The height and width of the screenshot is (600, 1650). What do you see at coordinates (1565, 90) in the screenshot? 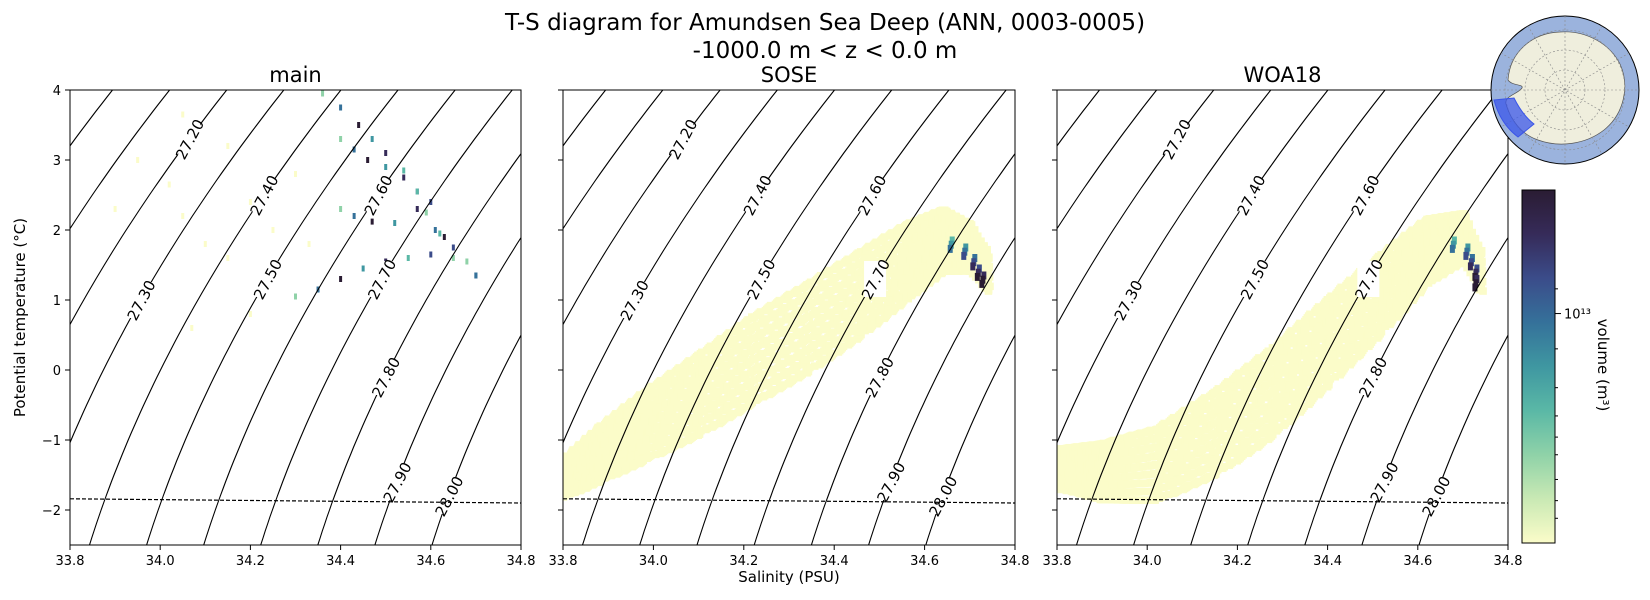
I see `map-meridian` at bounding box center [1565, 90].